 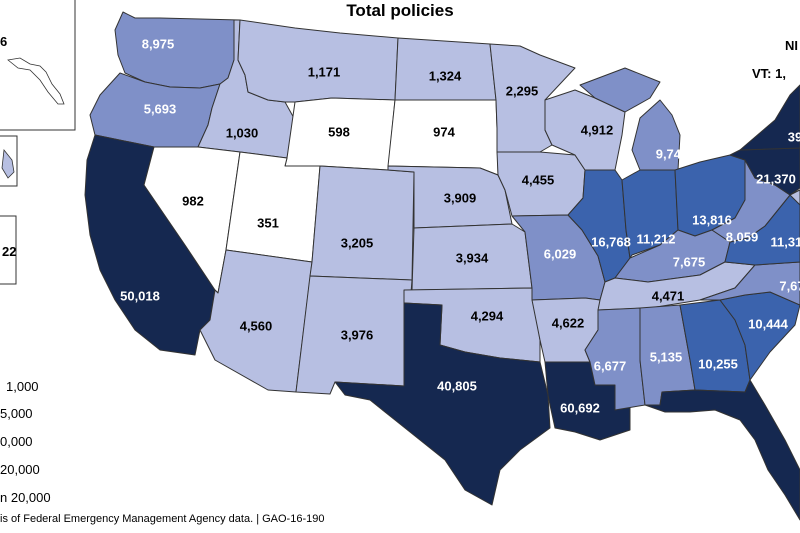 I want to click on state-value-wi: 4,912, so click(x=597, y=129).